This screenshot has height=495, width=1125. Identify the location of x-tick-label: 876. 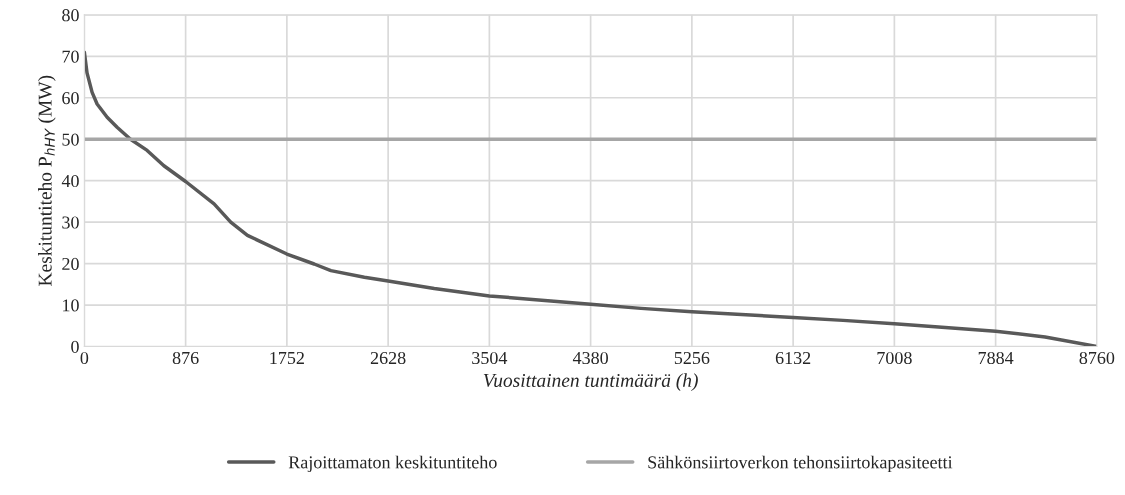
(185, 358).